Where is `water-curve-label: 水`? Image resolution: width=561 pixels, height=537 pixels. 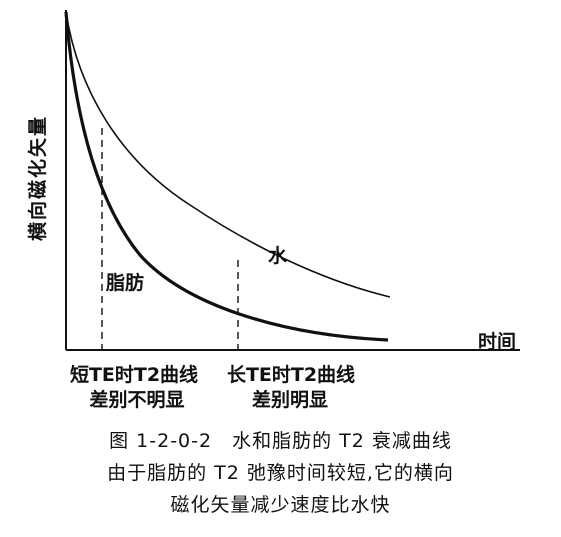 water-curve-label: 水 is located at coordinates (278, 256).